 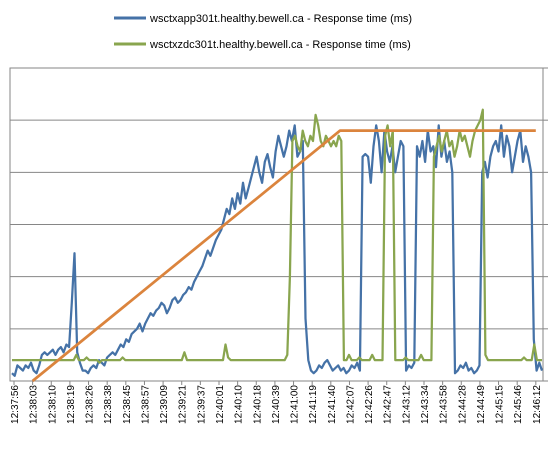 What do you see at coordinates (295, 404) in the screenshot?
I see `x-tick-label: 12:41:00` at bounding box center [295, 404].